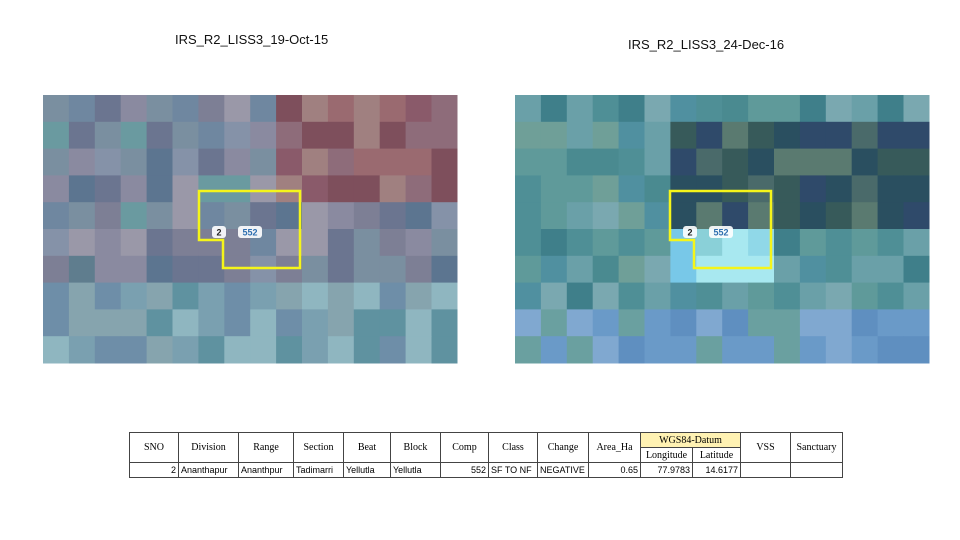  Describe the element at coordinates (218, 233) in the screenshot. I see `map-label: 2` at that location.